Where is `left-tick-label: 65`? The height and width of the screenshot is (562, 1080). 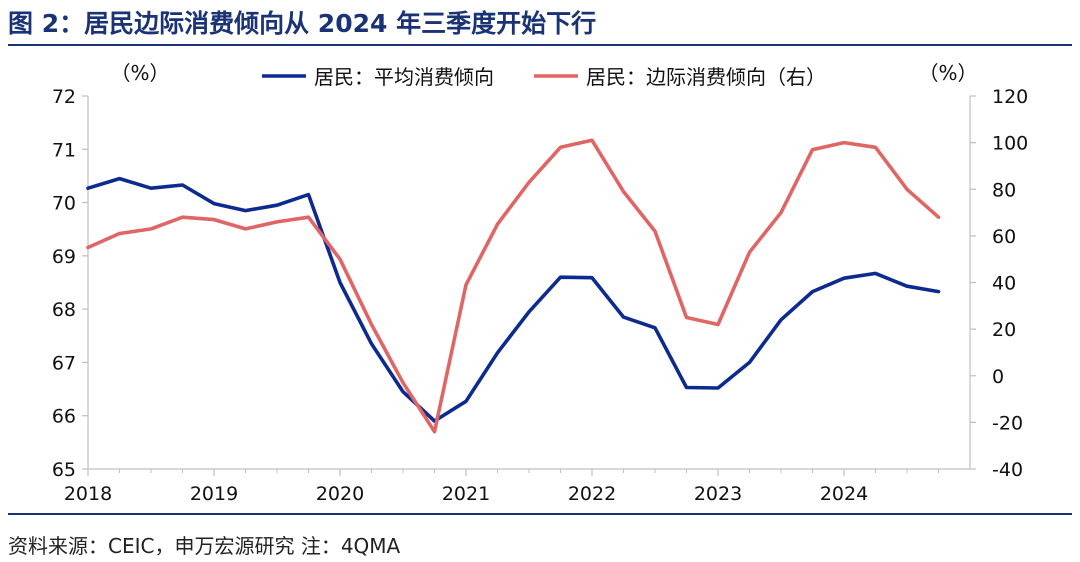 left-tick-label: 65 is located at coordinates (64, 470).